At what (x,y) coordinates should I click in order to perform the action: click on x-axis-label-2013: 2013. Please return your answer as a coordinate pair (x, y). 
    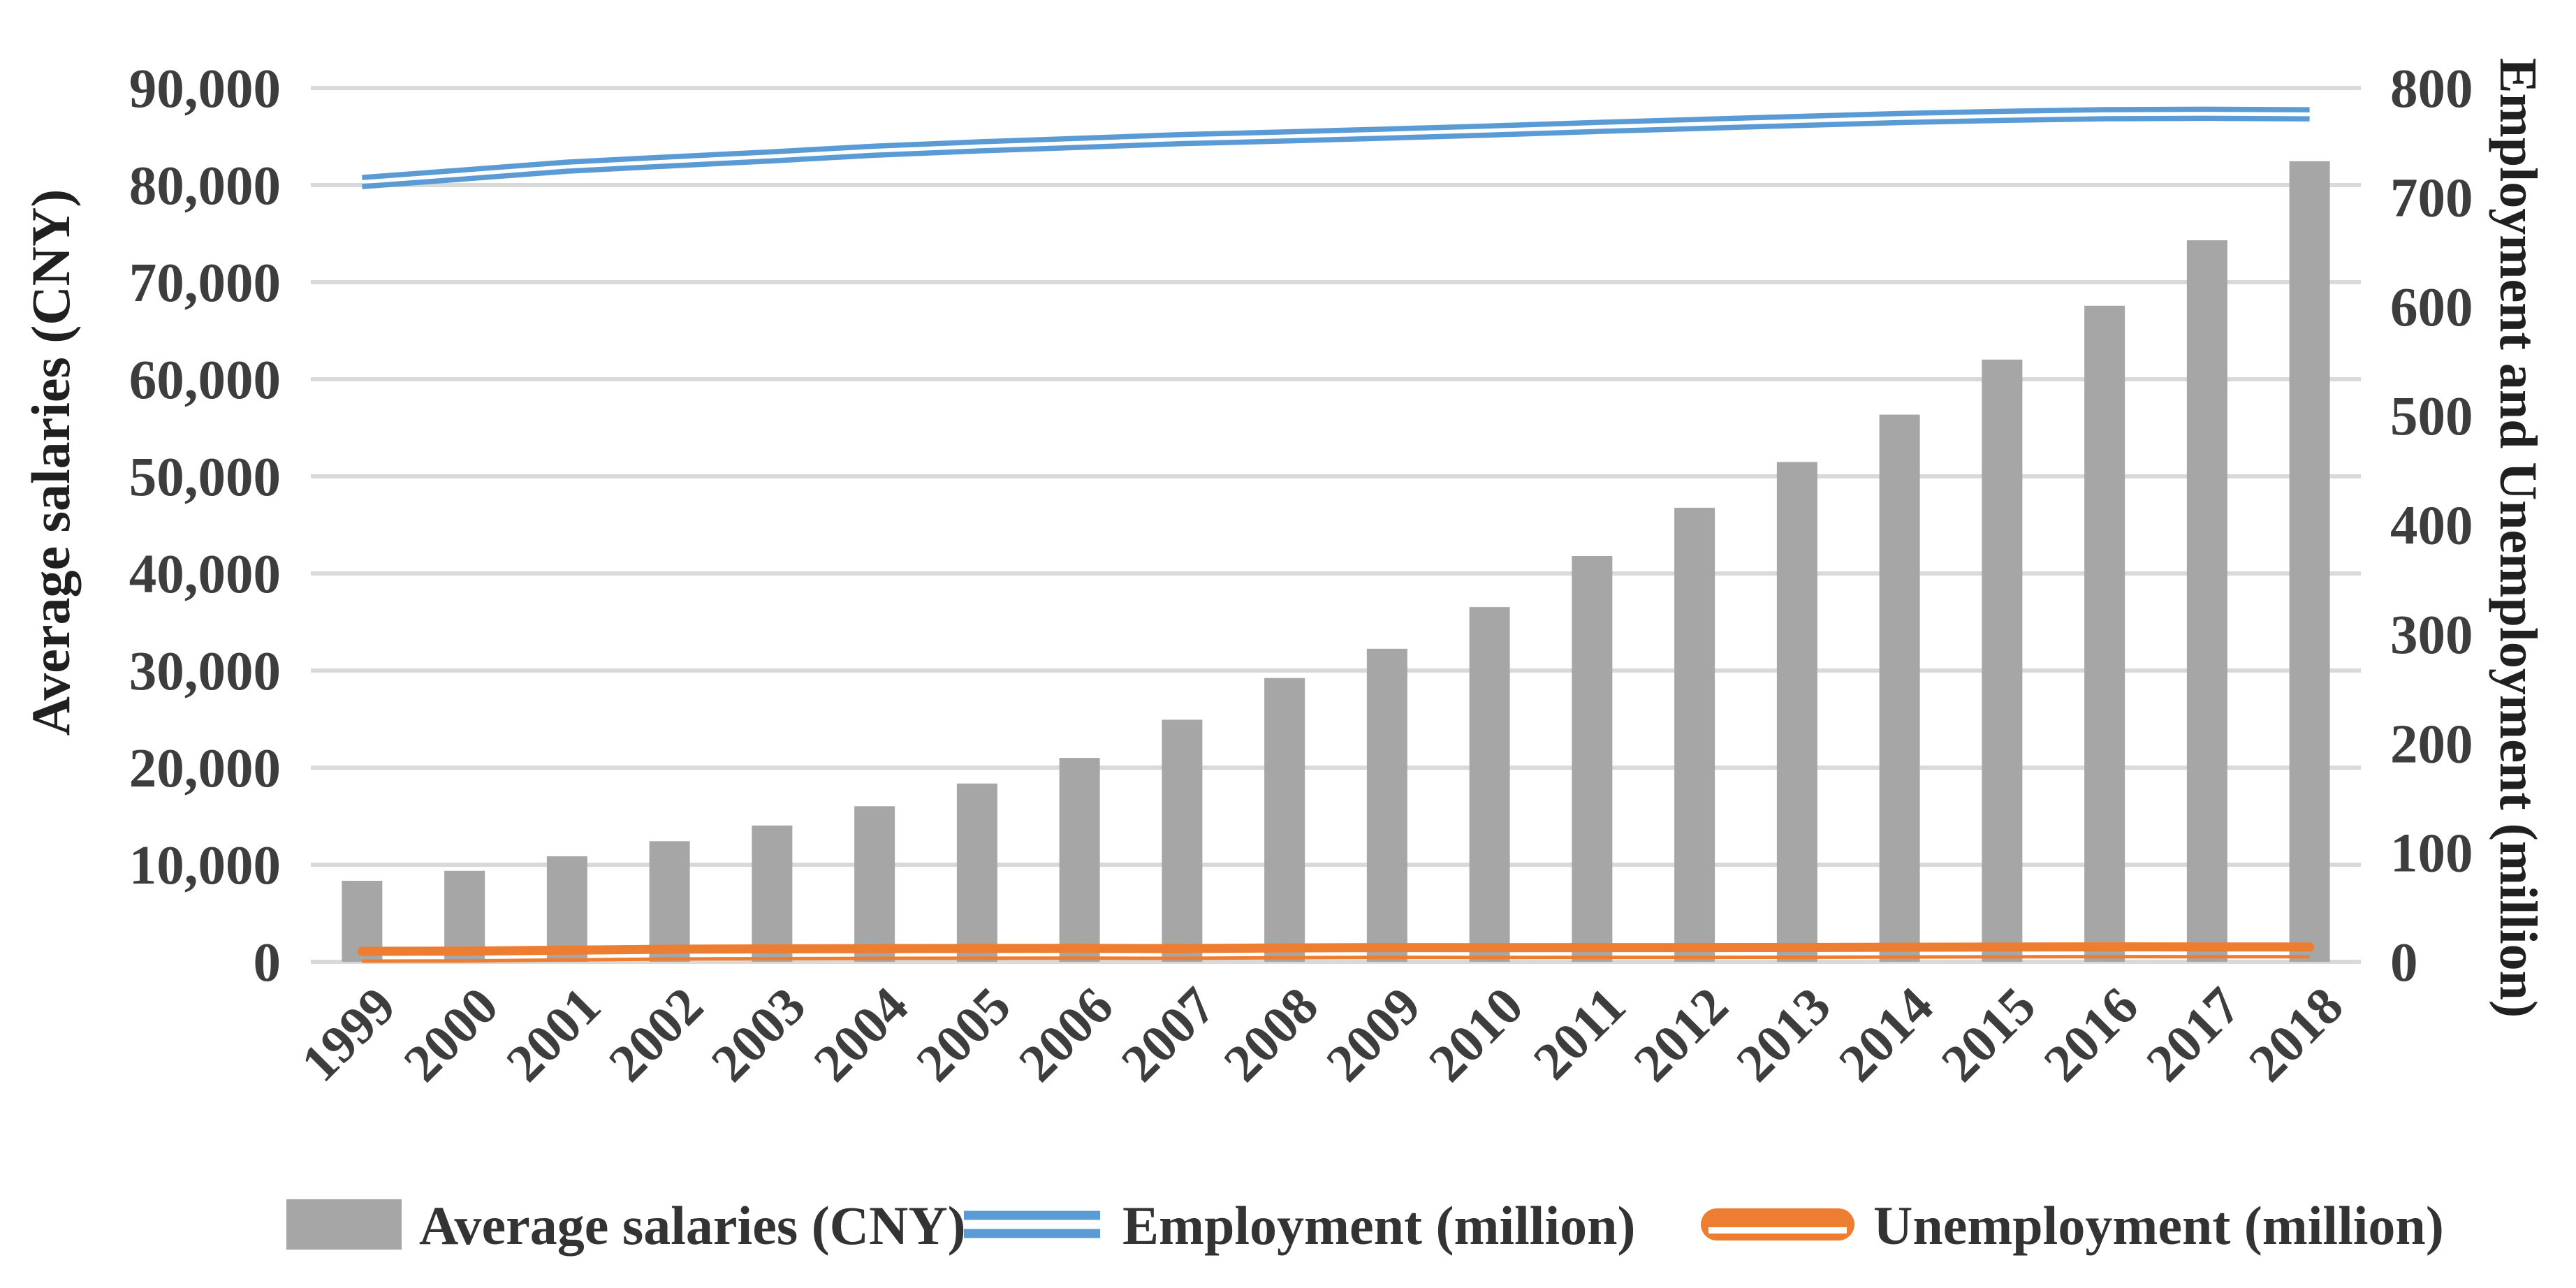
    Looking at the image, I should click on (1783, 1034).